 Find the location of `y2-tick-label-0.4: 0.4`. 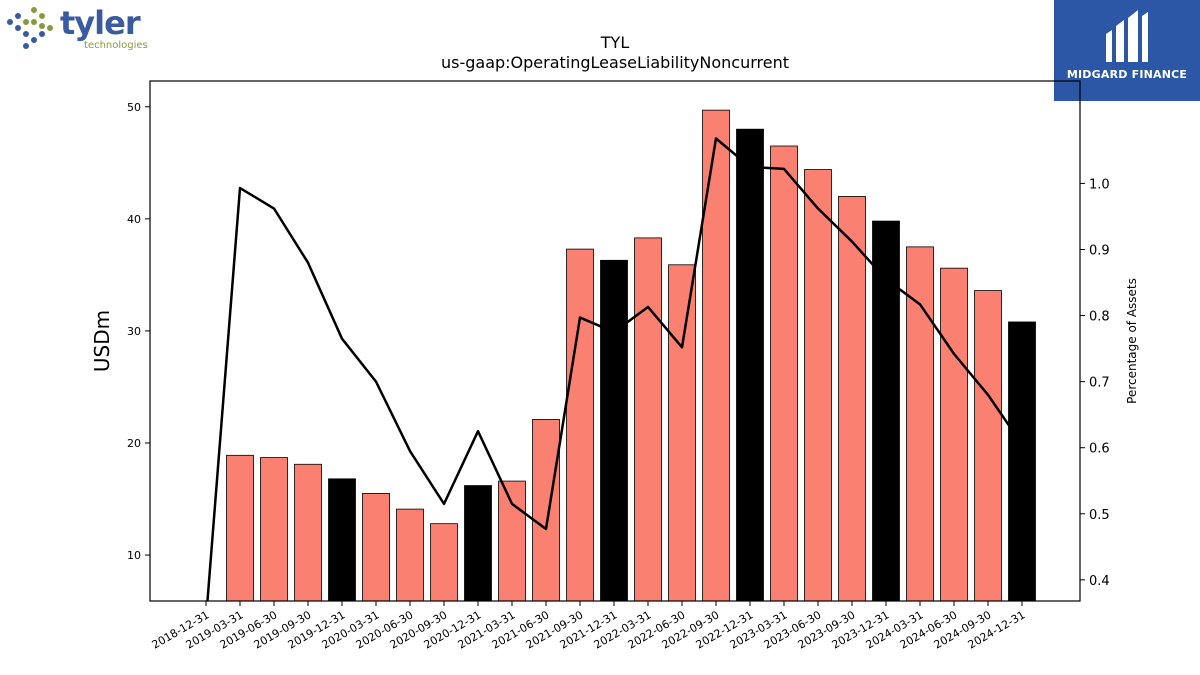

y2-tick-label-0.4: 0.4 is located at coordinates (1099, 581).